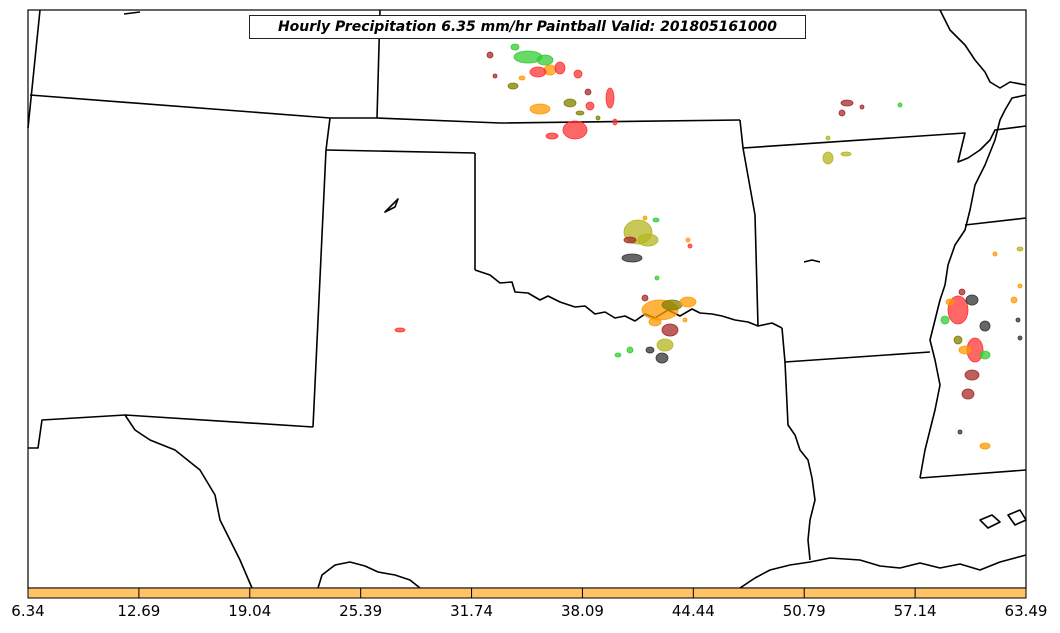 This screenshot has height=633, width=1060. What do you see at coordinates (741, 134) in the screenshot?
I see `boundary-mo-ks` at bounding box center [741, 134].